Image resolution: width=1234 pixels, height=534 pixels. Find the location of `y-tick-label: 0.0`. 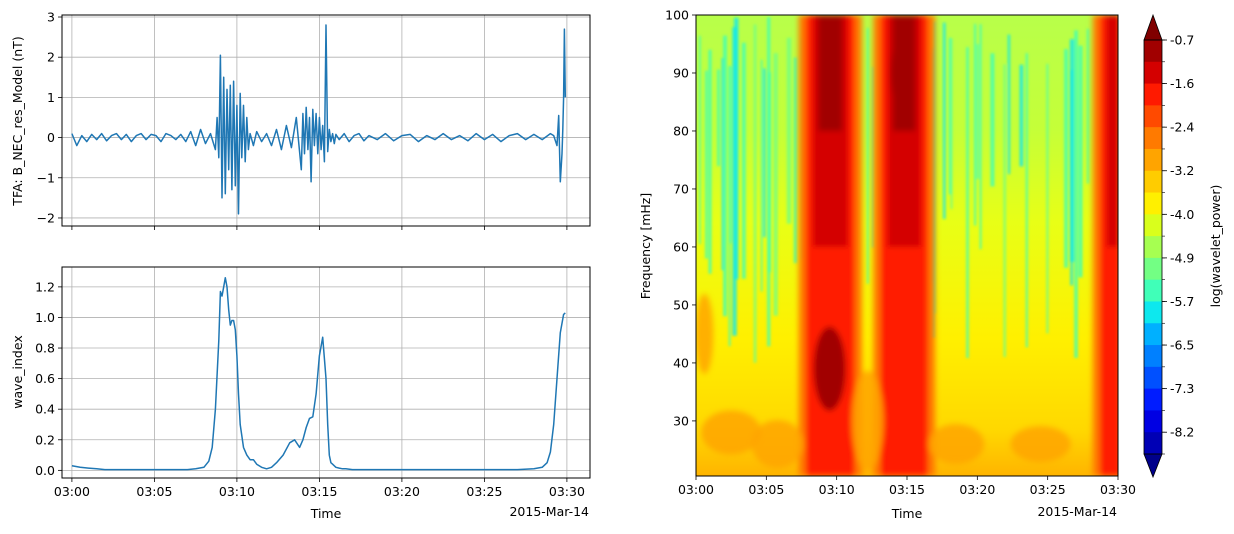

y-tick-label: 0.0 is located at coordinates (45, 470).